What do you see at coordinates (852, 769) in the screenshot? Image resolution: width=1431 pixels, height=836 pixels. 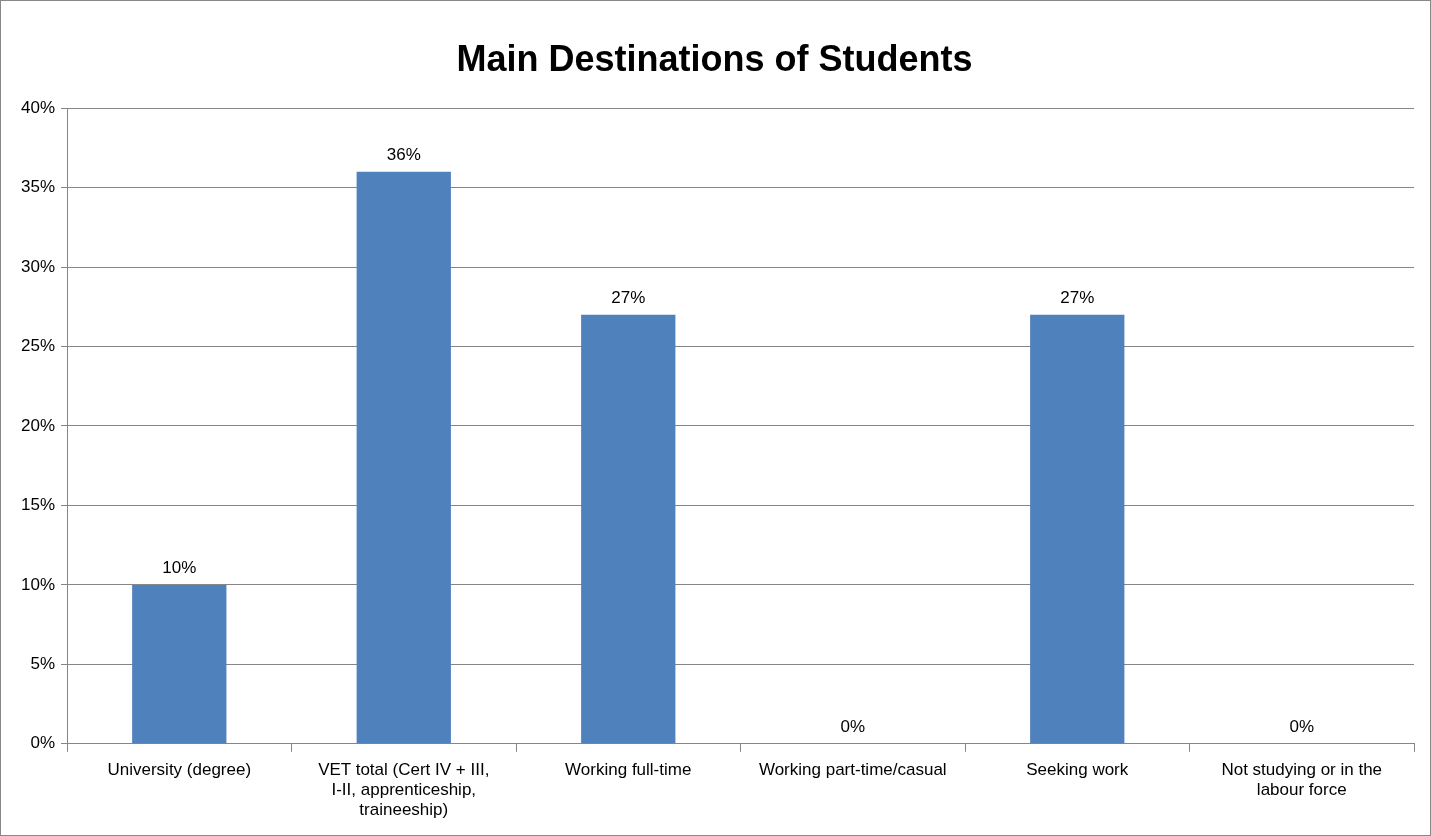 I see `x-tick-label: Working part-time/casual` at bounding box center [852, 769].